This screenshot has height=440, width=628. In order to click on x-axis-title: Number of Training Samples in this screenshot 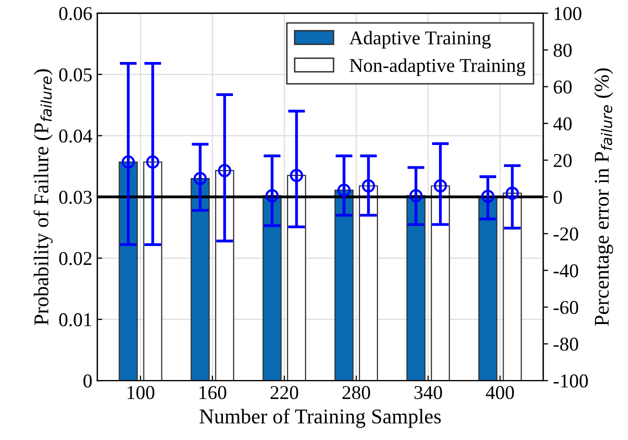, I will do `click(320, 418)`.